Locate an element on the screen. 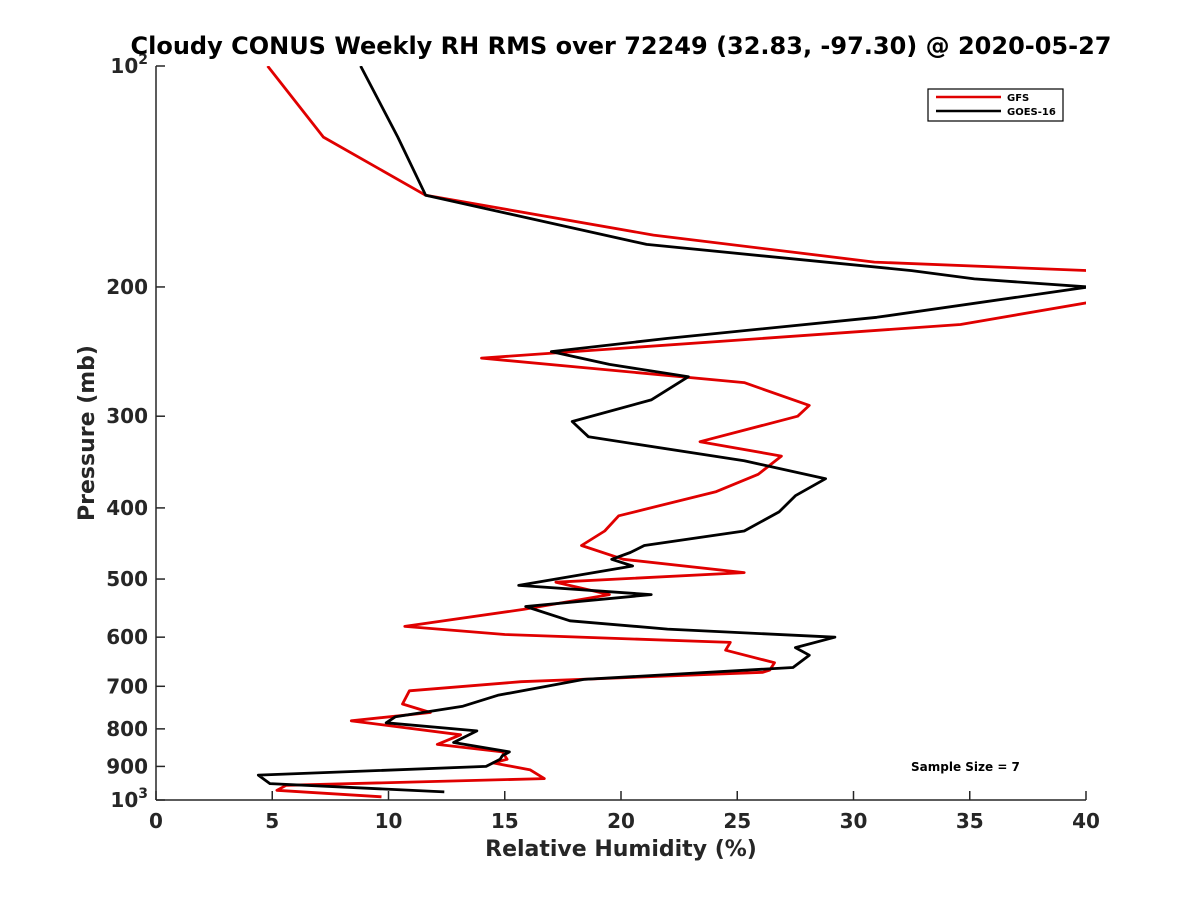 The image size is (1200, 900). legend-box is located at coordinates (995, 105).